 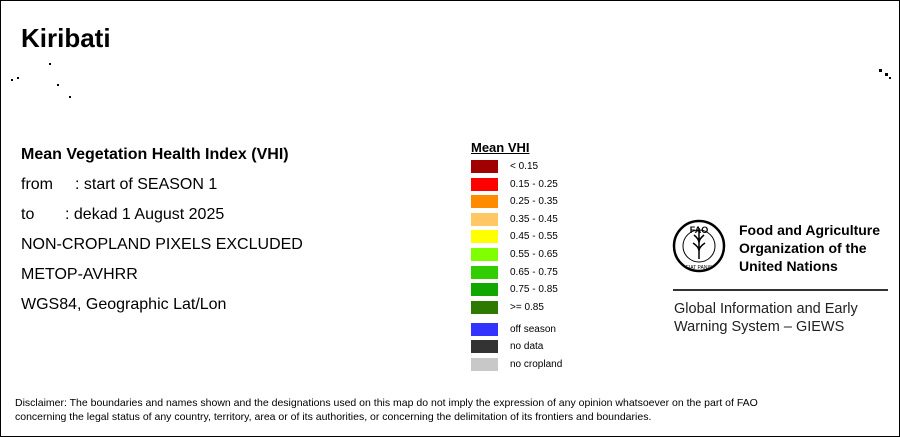 I want to click on sensor: METOP-AVHRR, so click(x=79, y=274).